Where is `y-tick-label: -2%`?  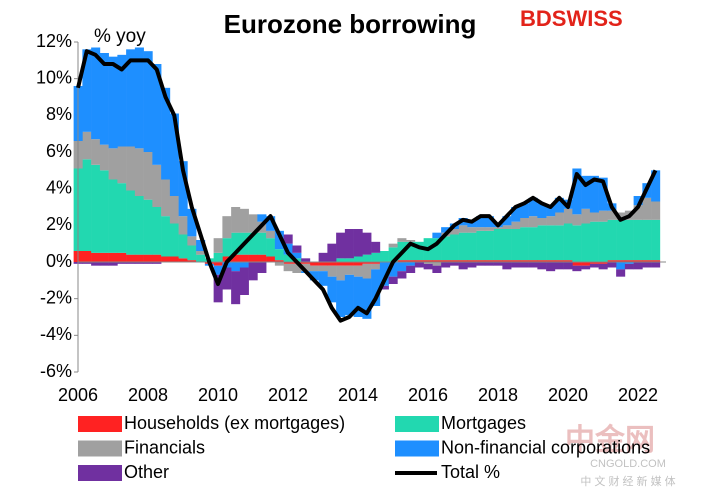
y-tick-label: -2% is located at coordinates (56, 297).